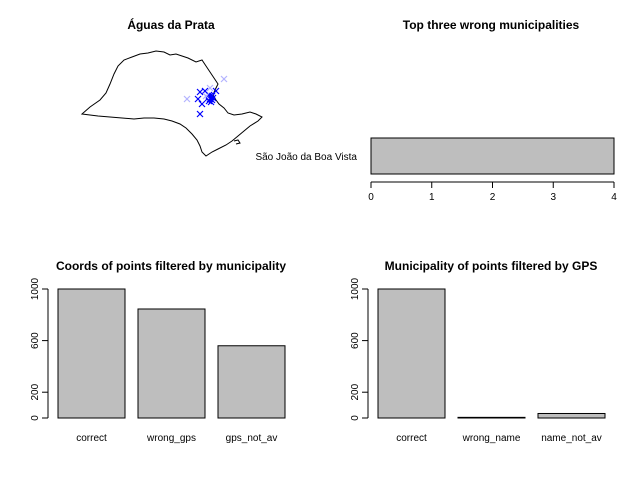 This screenshot has height=480, width=640. I want to click on top-wrong-title: Top three wrong municipalities, so click(491, 25).